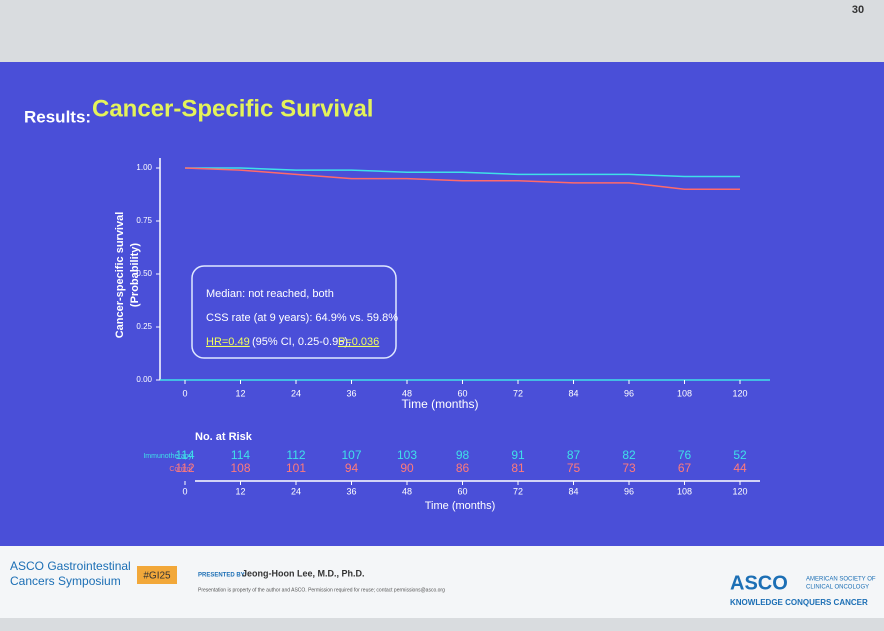 The width and height of the screenshot is (884, 631). Describe the element at coordinates (351, 393) in the screenshot. I see `x-tick-label: 36` at that location.